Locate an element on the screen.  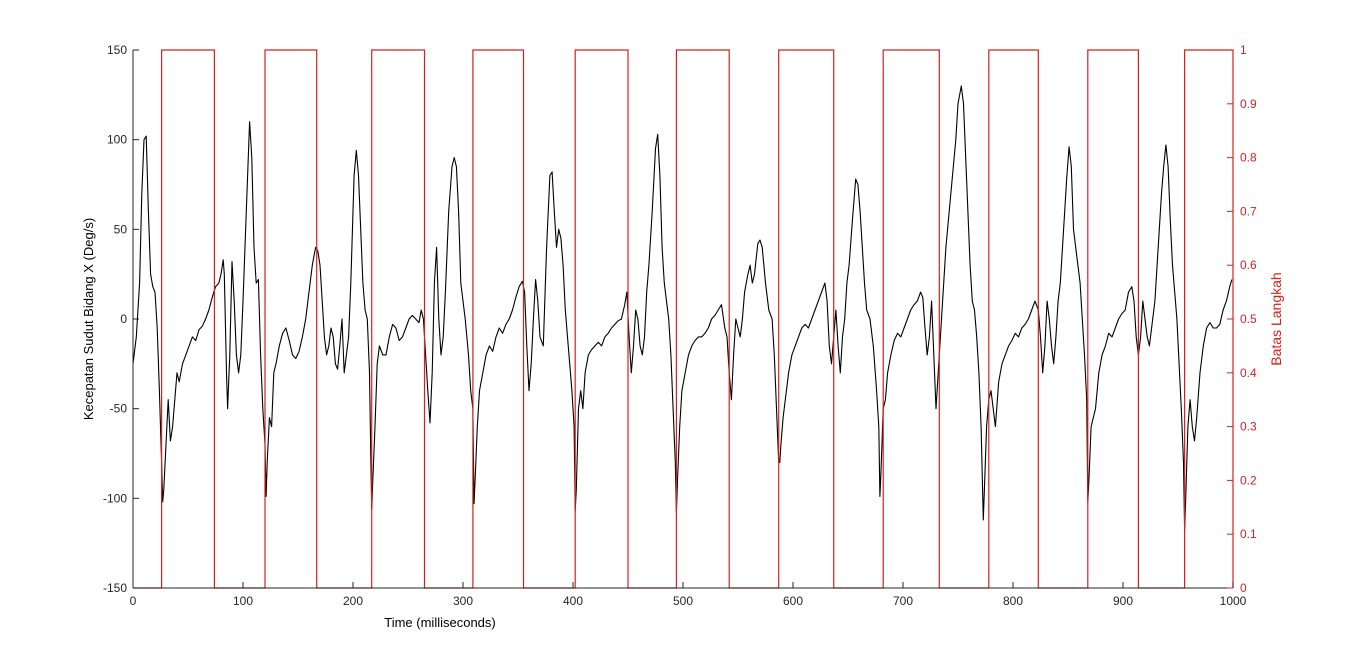
left-y-axis-ticks: -150 -100 -50 0 50 100 150 is located at coordinates (121, 319).